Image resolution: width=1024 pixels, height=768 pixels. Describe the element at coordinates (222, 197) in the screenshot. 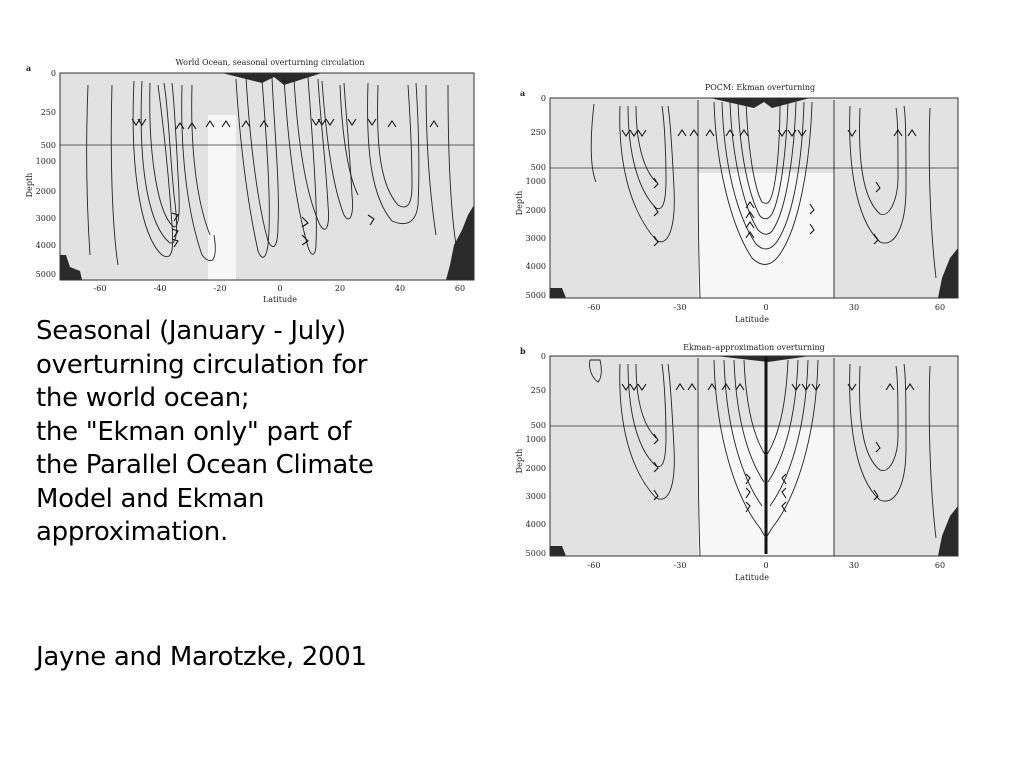

I see `equatorial-zone` at that location.